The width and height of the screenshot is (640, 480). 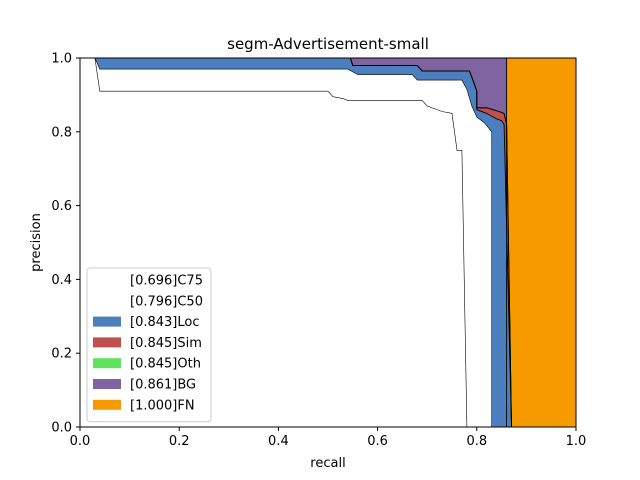 What do you see at coordinates (80, 441) in the screenshot?
I see `x-tick-label: 0.0` at bounding box center [80, 441].